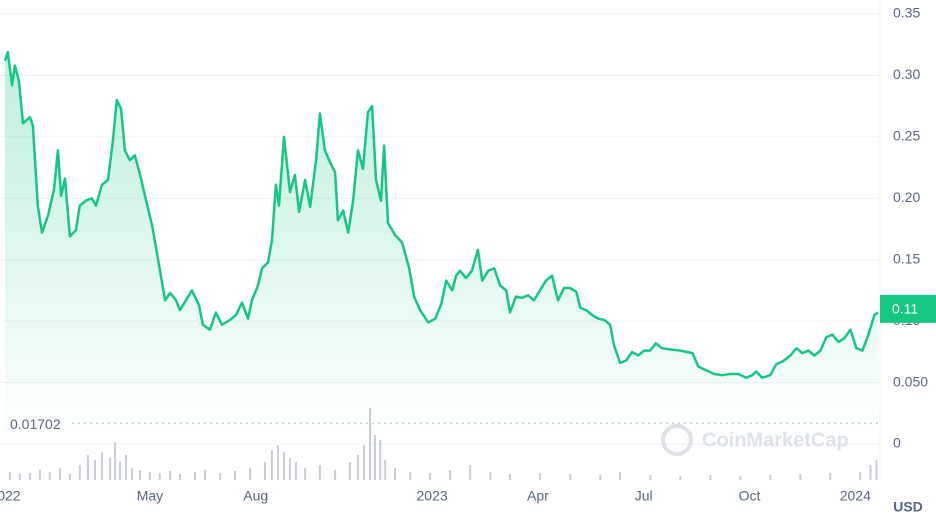 The image size is (936, 526). What do you see at coordinates (905, 309) in the screenshot?
I see `price-badge-label: 0.11` at bounding box center [905, 309].